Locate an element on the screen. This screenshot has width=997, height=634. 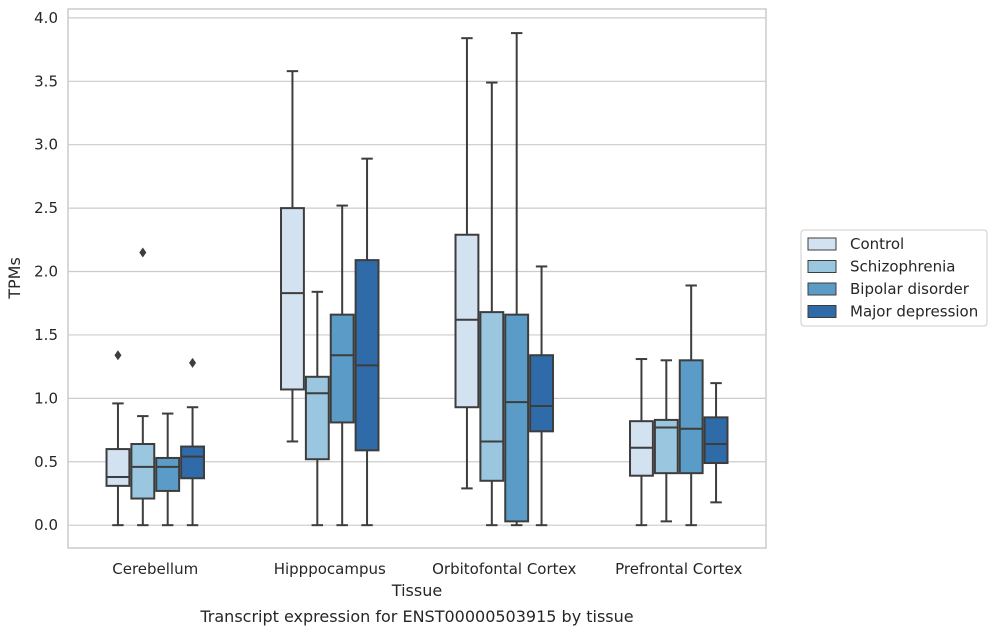
box-control-hipppocampus is located at coordinates (292, 256).